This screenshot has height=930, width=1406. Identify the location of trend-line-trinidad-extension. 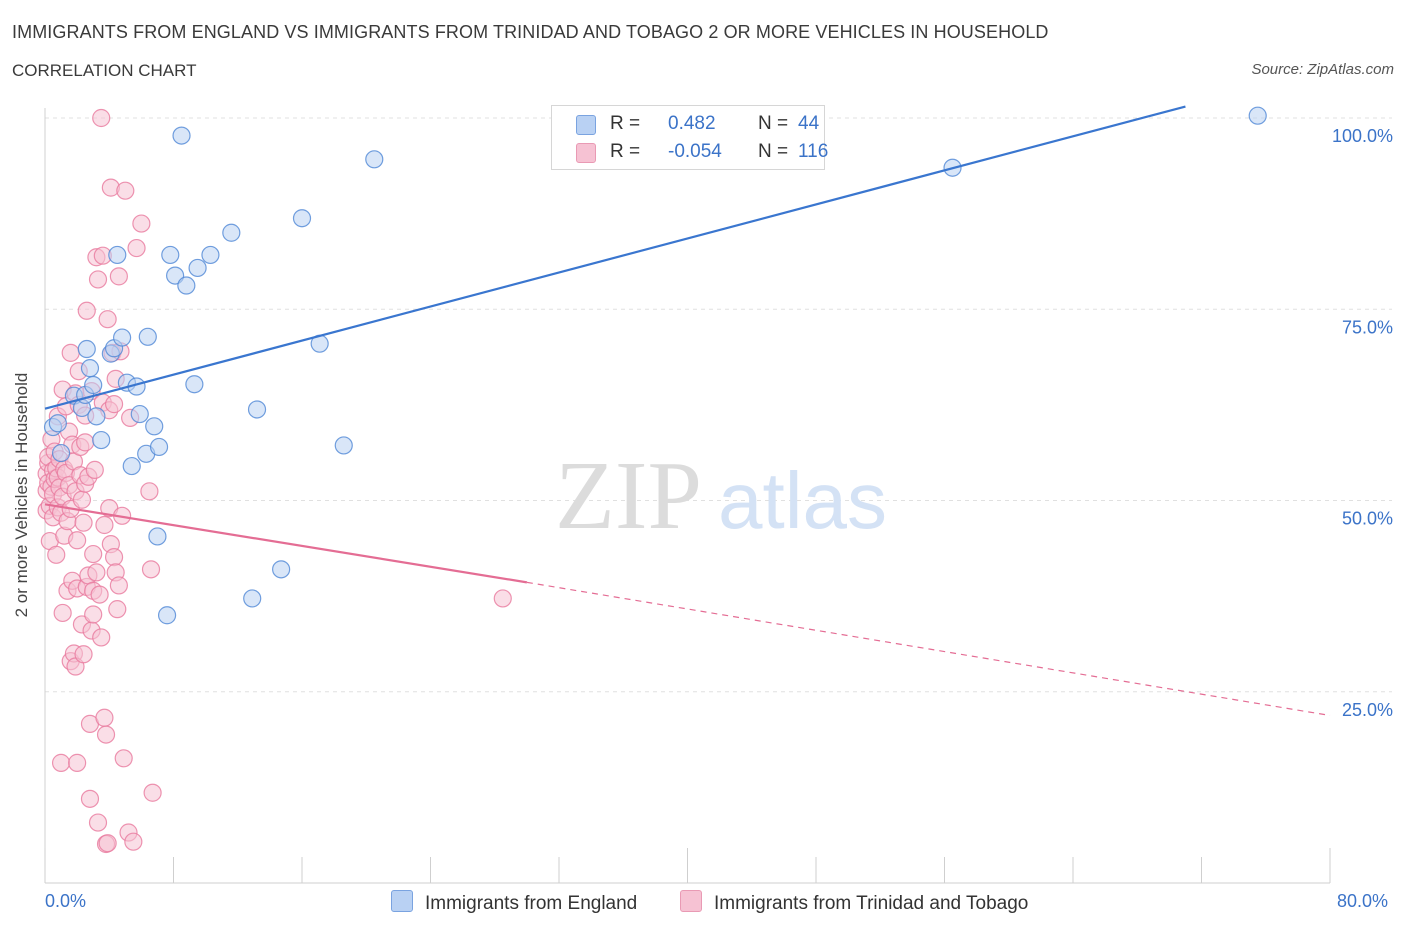
(928, 649).